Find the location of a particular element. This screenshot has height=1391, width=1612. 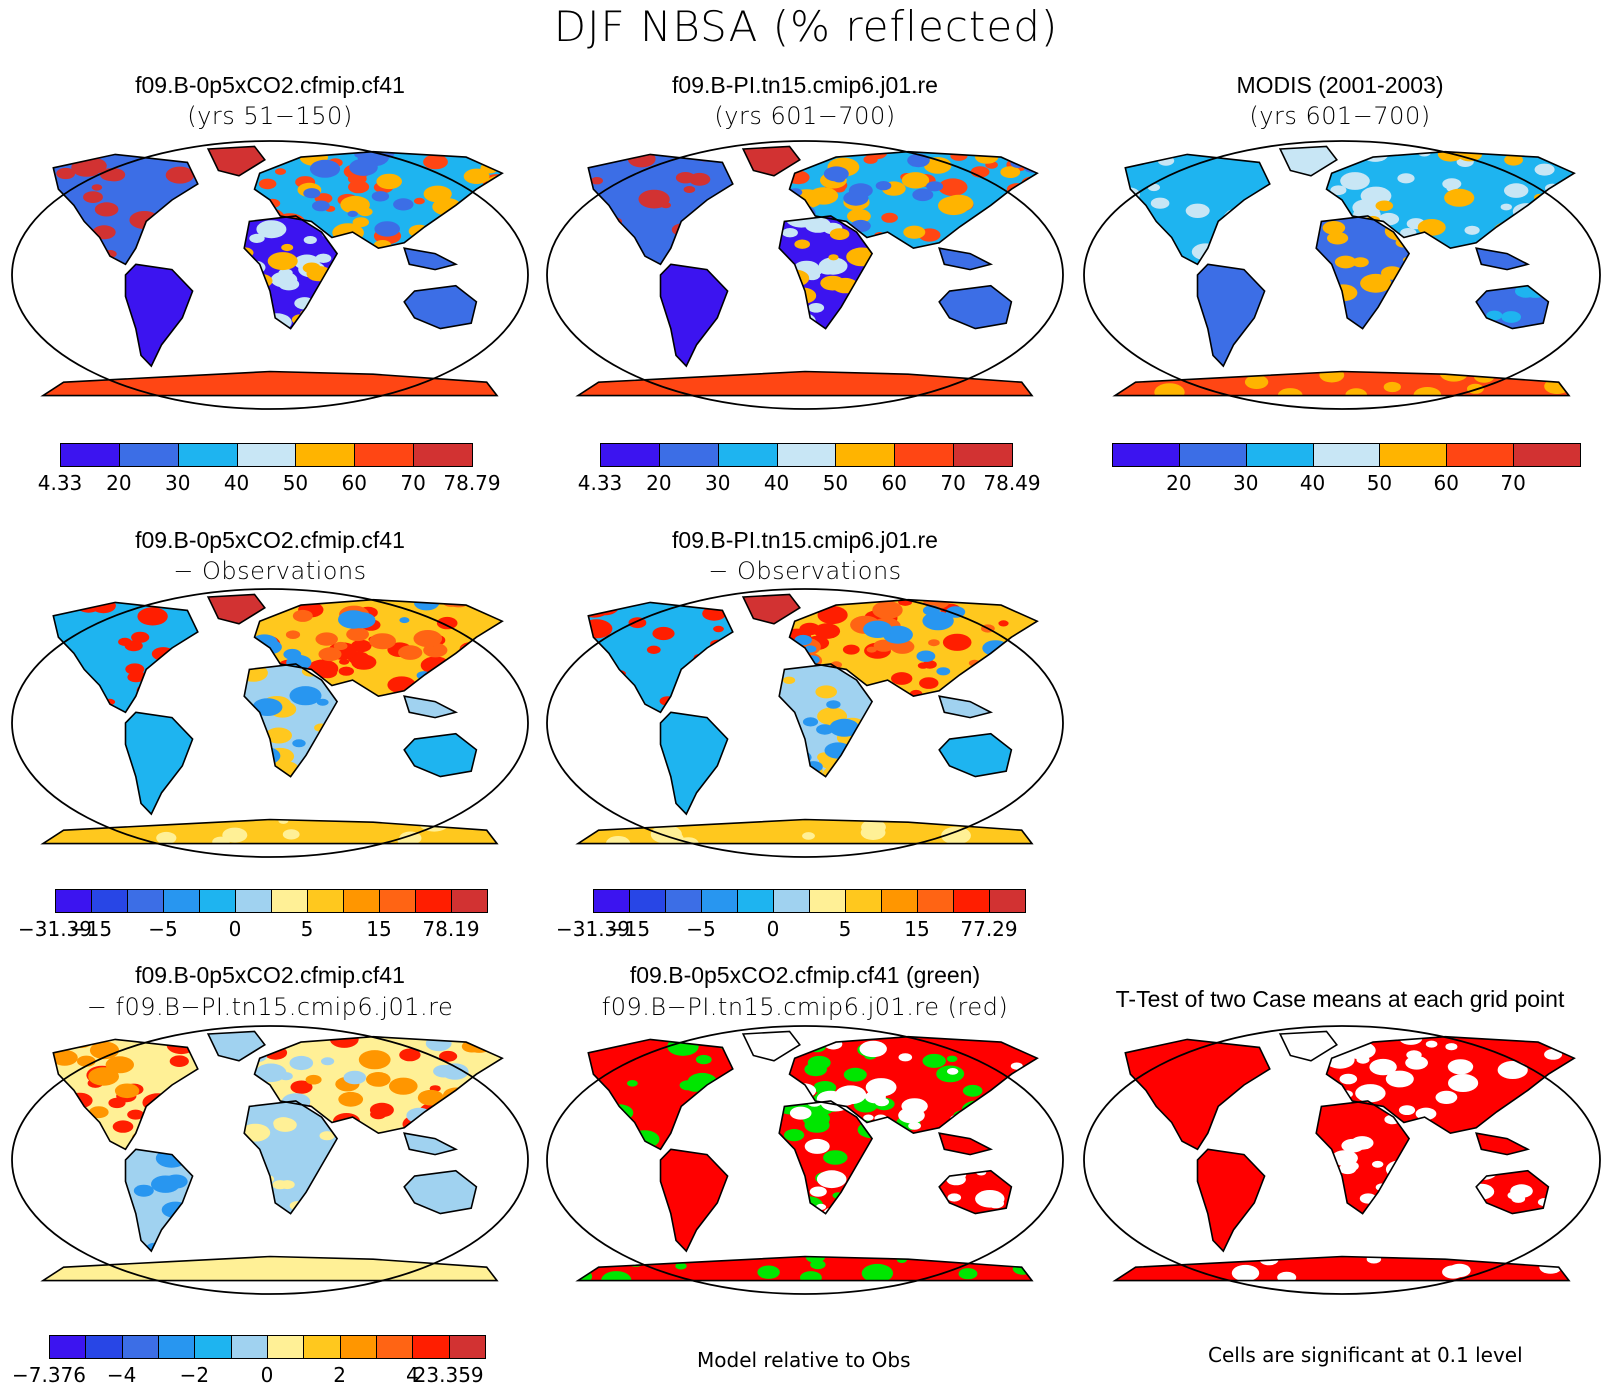

panel-2-subtitle: (yrs 601−700) is located at coordinates (805, 116).